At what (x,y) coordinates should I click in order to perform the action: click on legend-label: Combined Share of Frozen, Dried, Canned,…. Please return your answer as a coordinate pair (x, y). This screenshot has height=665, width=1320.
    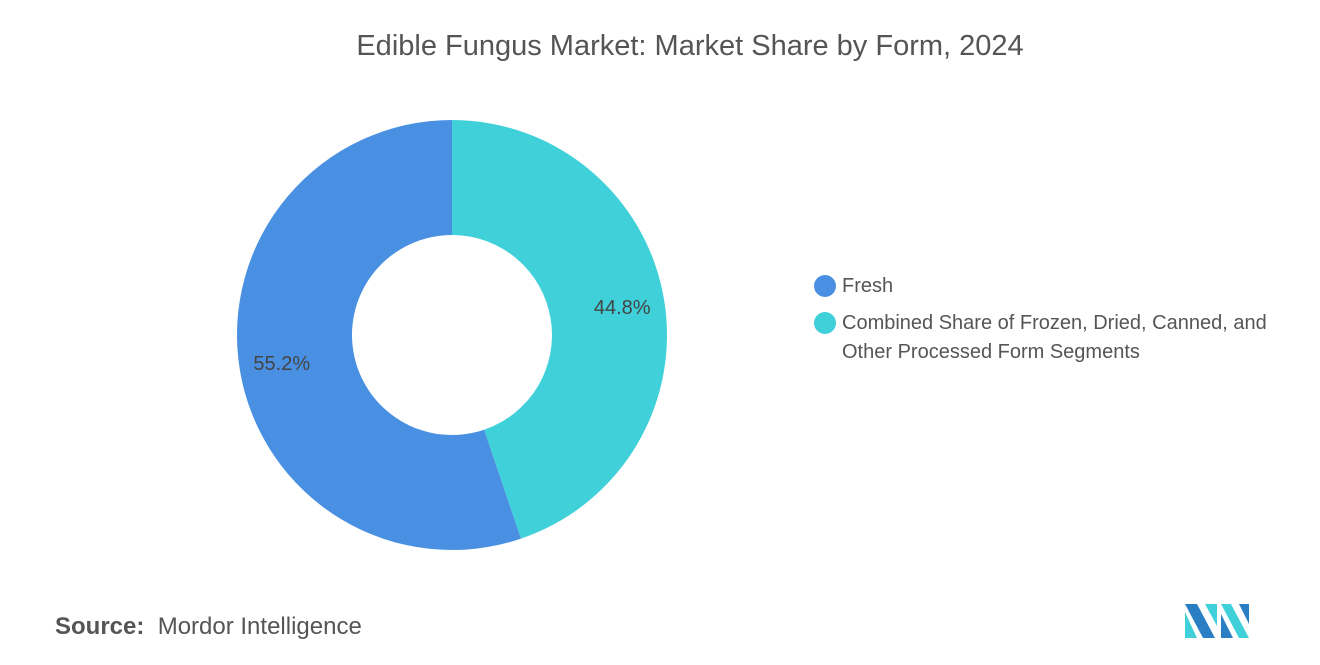
    Looking at the image, I should click on (1054, 337).